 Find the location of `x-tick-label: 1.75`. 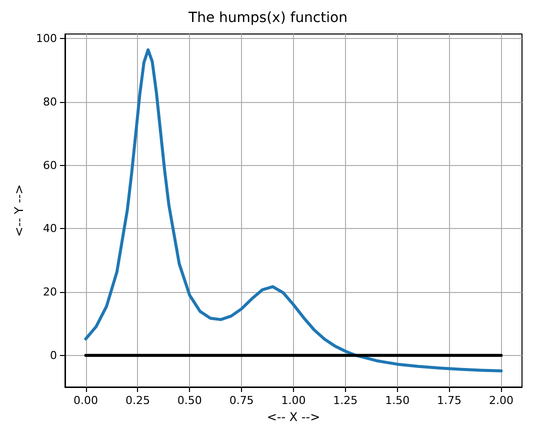

x-tick-label: 1.75 is located at coordinates (449, 400).